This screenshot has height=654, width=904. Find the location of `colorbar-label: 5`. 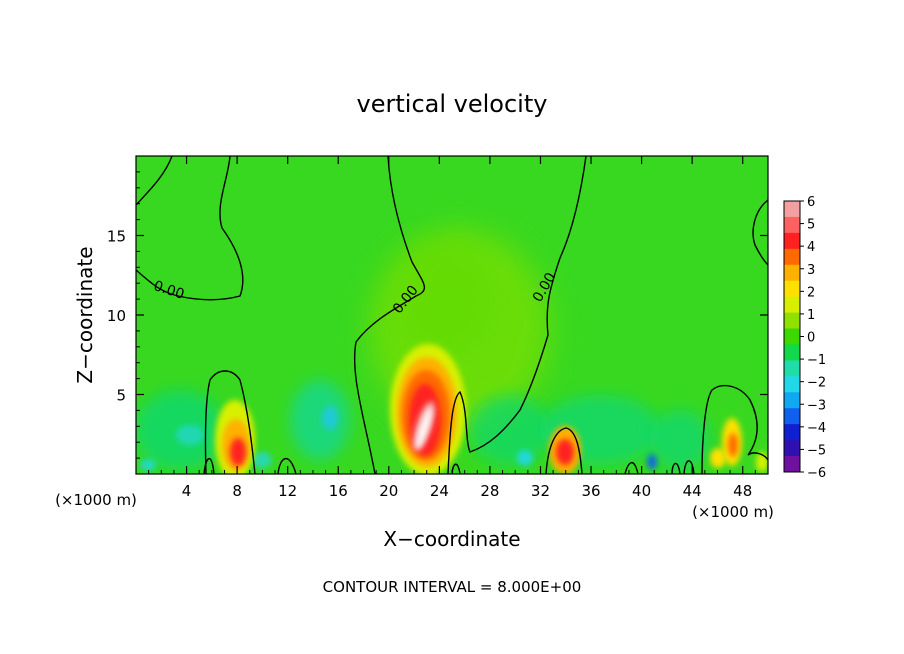

colorbar-label: 5 is located at coordinates (811, 225).